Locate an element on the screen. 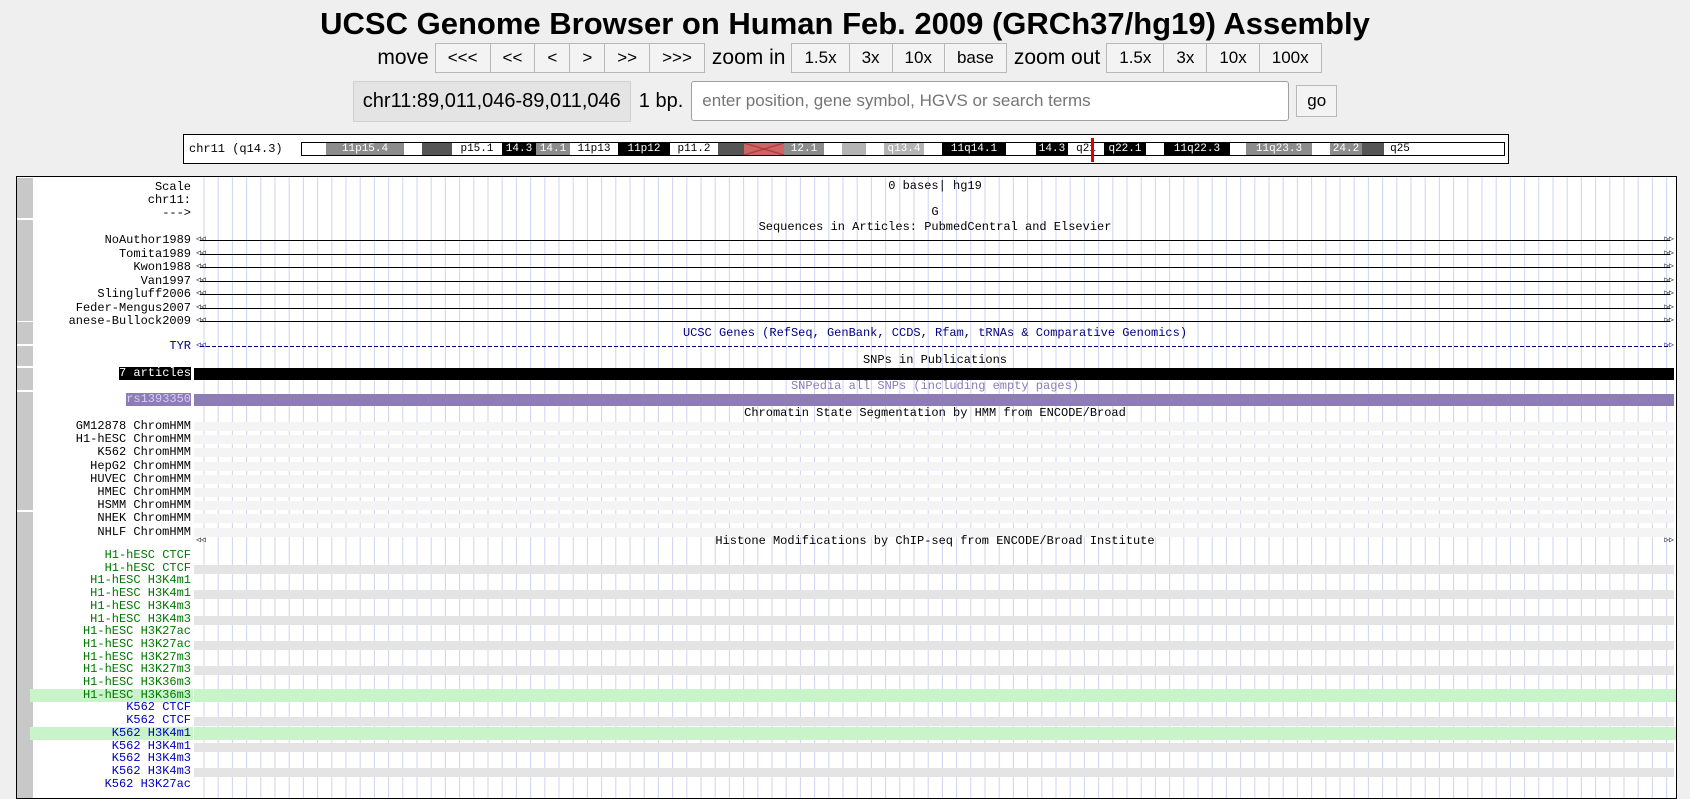  ideogram-band: 11q14.1 is located at coordinates (974, 149).